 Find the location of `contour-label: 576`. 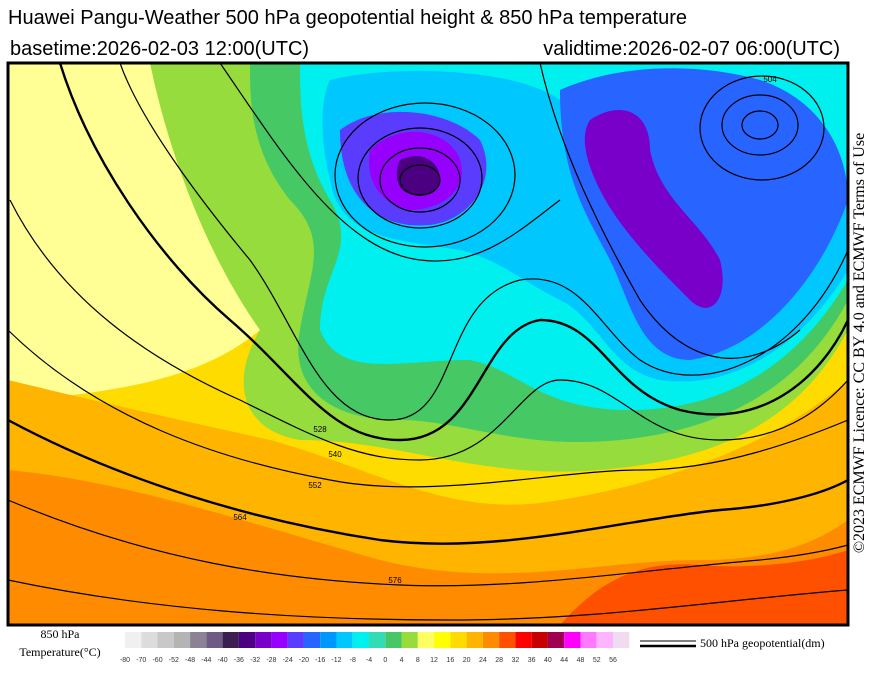

contour-label: 576 is located at coordinates (395, 580).